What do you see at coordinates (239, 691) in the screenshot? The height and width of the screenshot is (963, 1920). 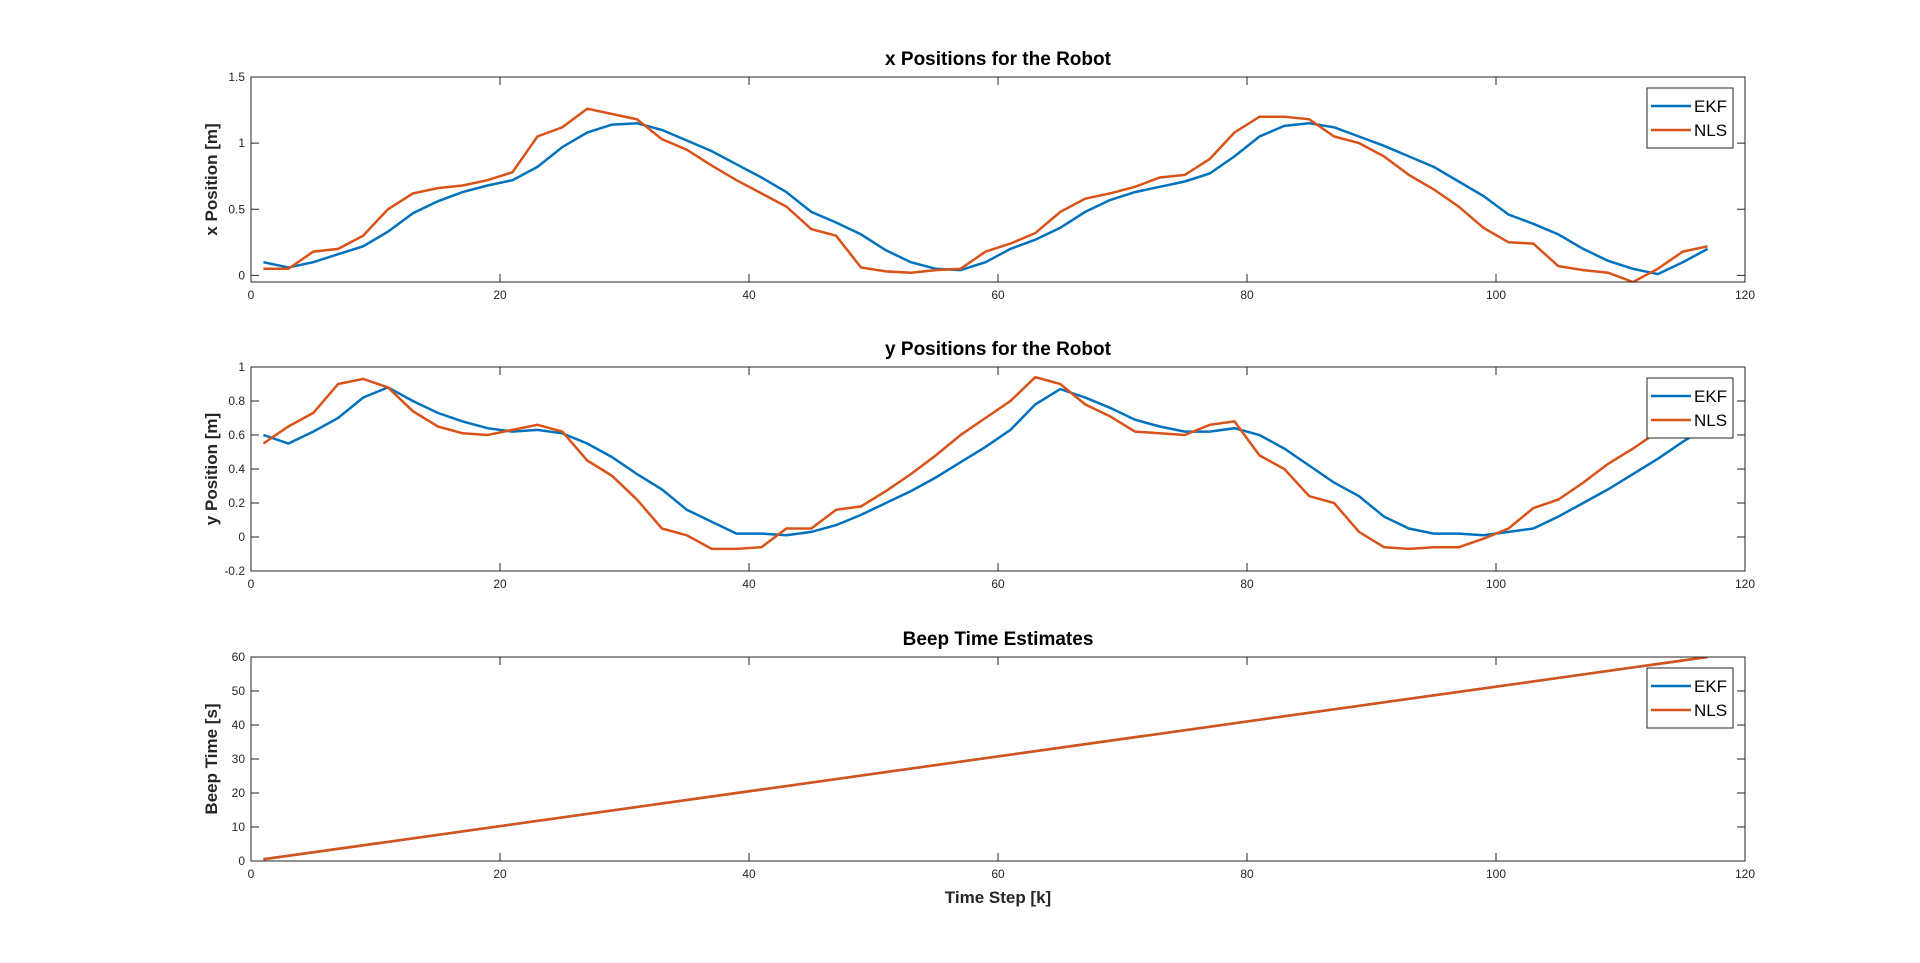 I see `y-tick-label: 50` at bounding box center [239, 691].